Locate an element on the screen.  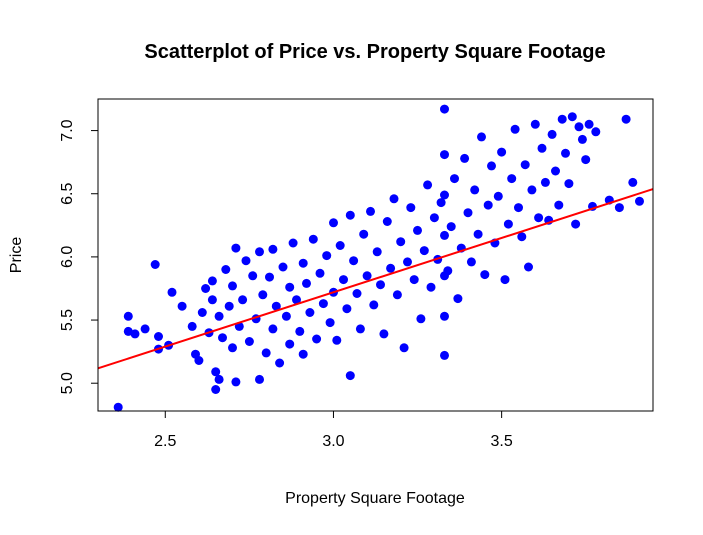
y-tick-label: 5.0 is located at coordinates (67, 383).